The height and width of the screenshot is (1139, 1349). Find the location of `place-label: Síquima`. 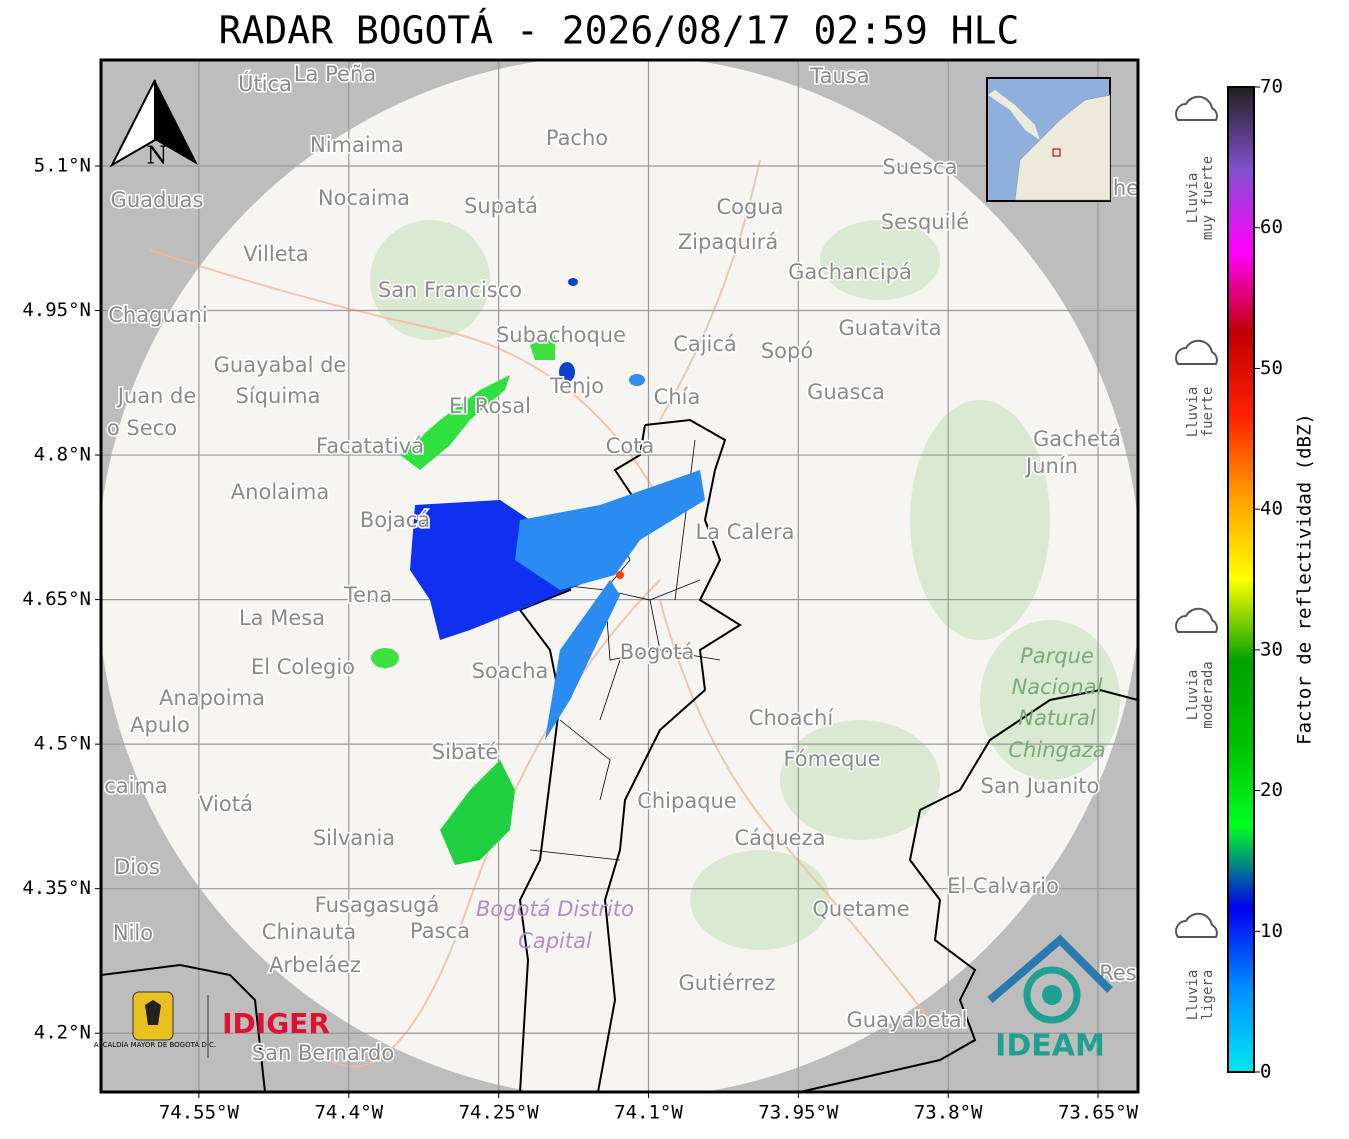

place-label: Síquima is located at coordinates (278, 396).